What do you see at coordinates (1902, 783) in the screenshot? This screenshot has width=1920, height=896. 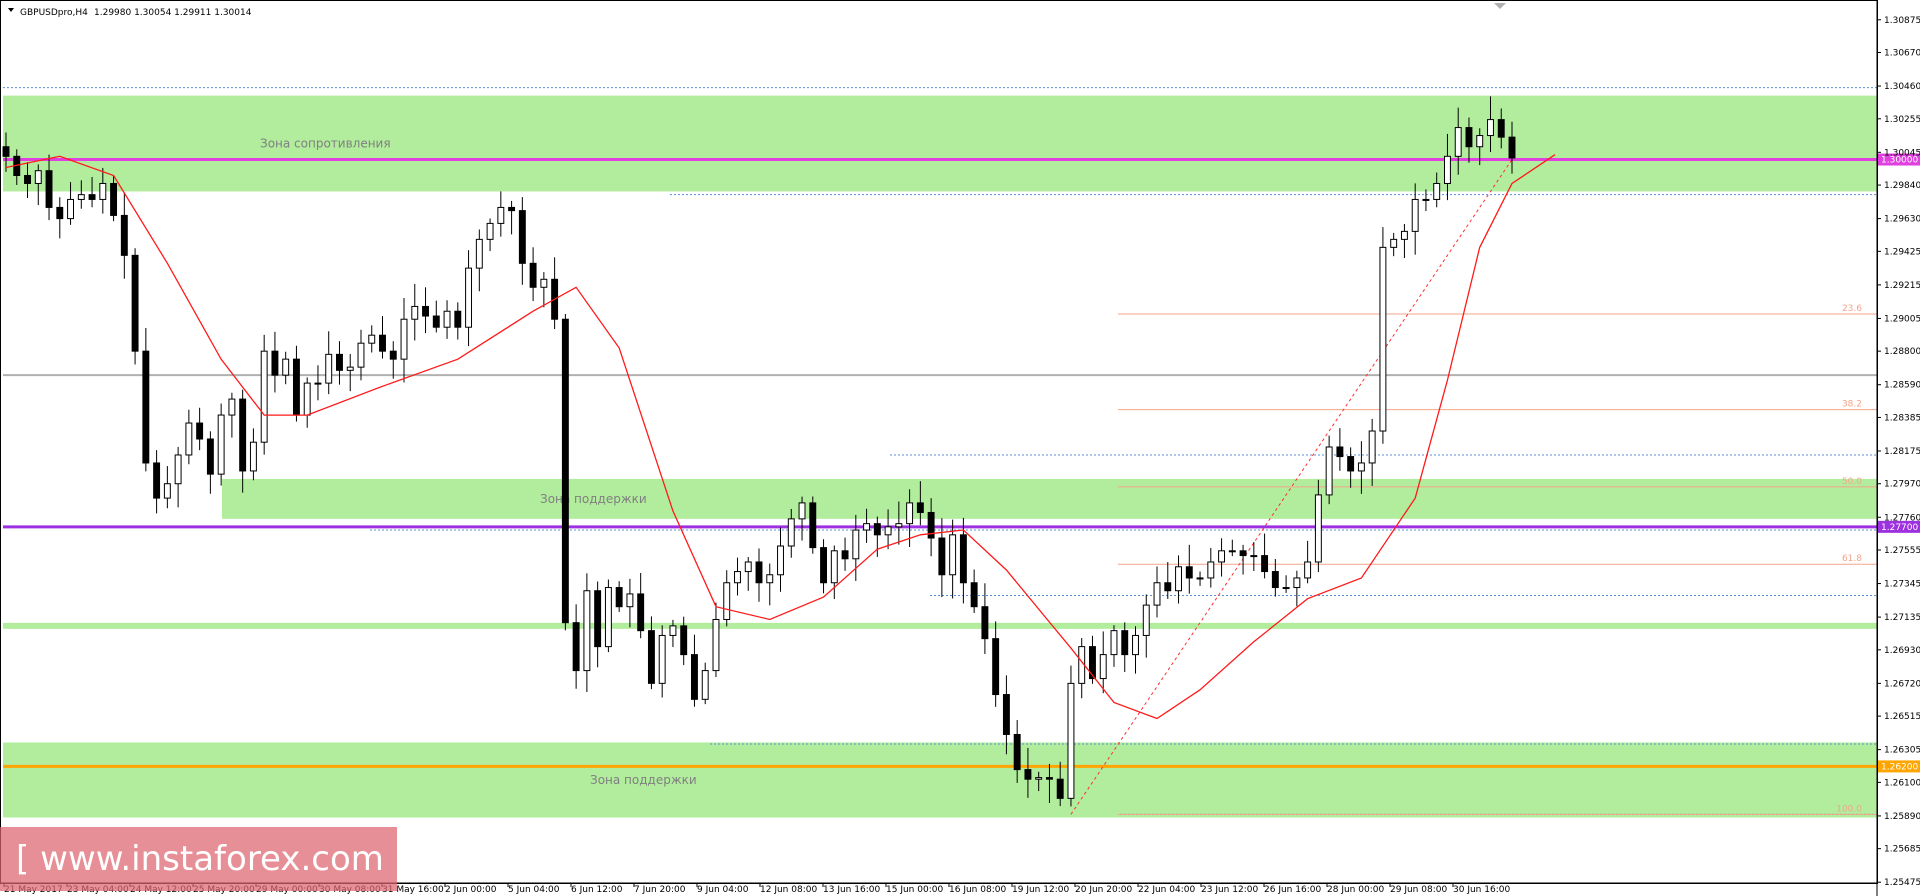 I see `price-tick-label-23: 1.26100` at bounding box center [1902, 783].